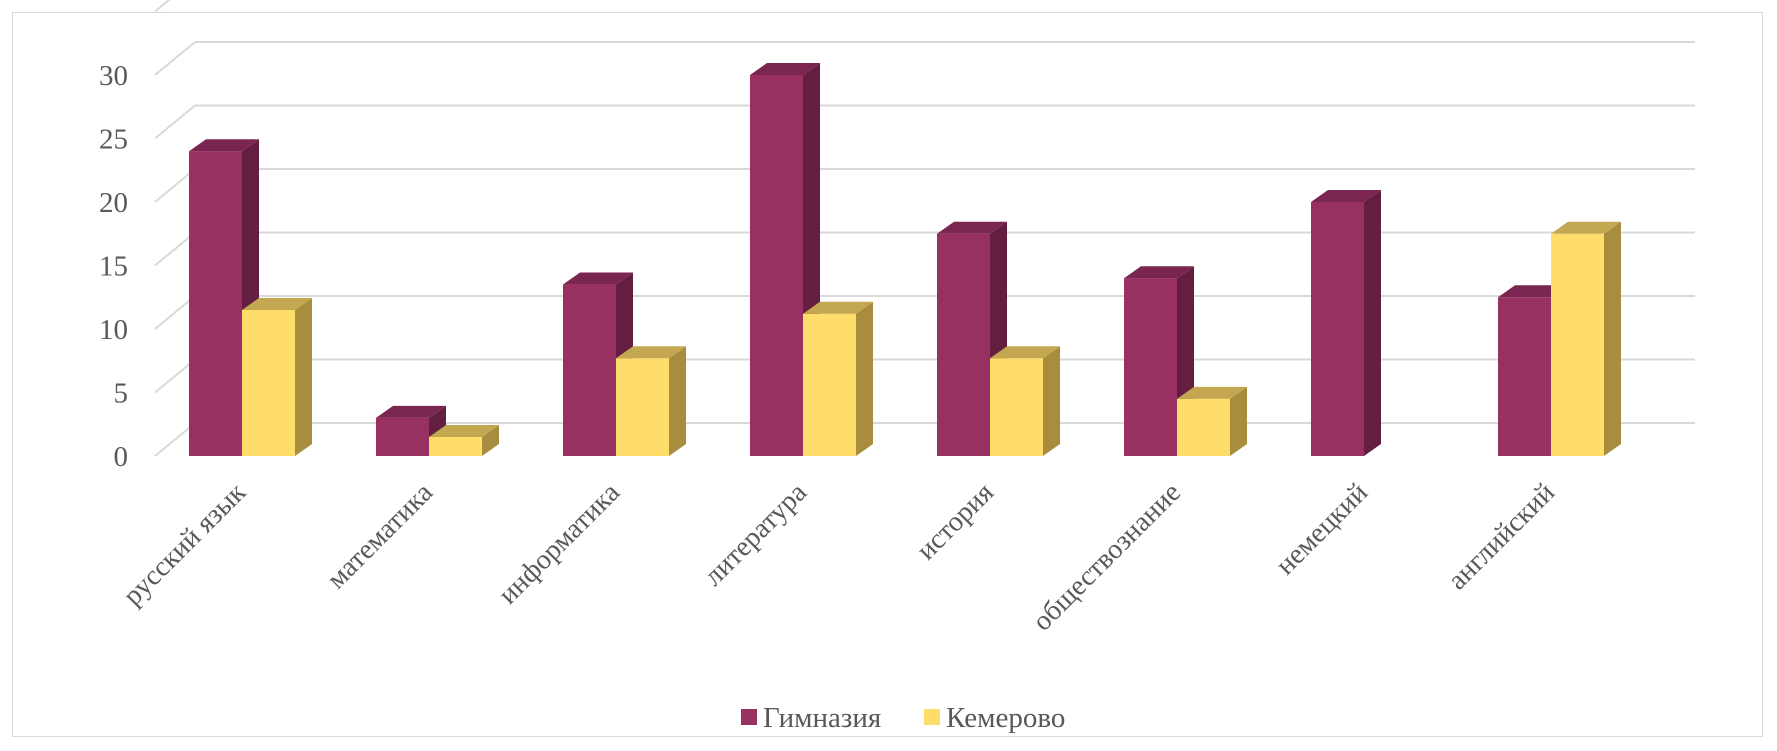  Describe the element at coordinates (121, 394) in the screenshot. I see `y-tick-label: 5` at that location.